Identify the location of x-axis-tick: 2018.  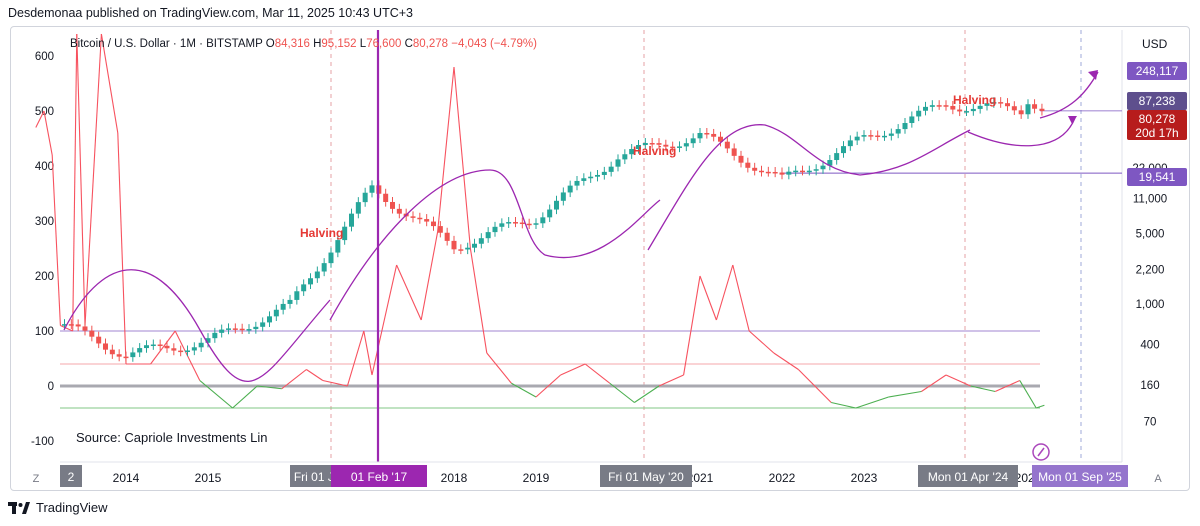
(454, 478).